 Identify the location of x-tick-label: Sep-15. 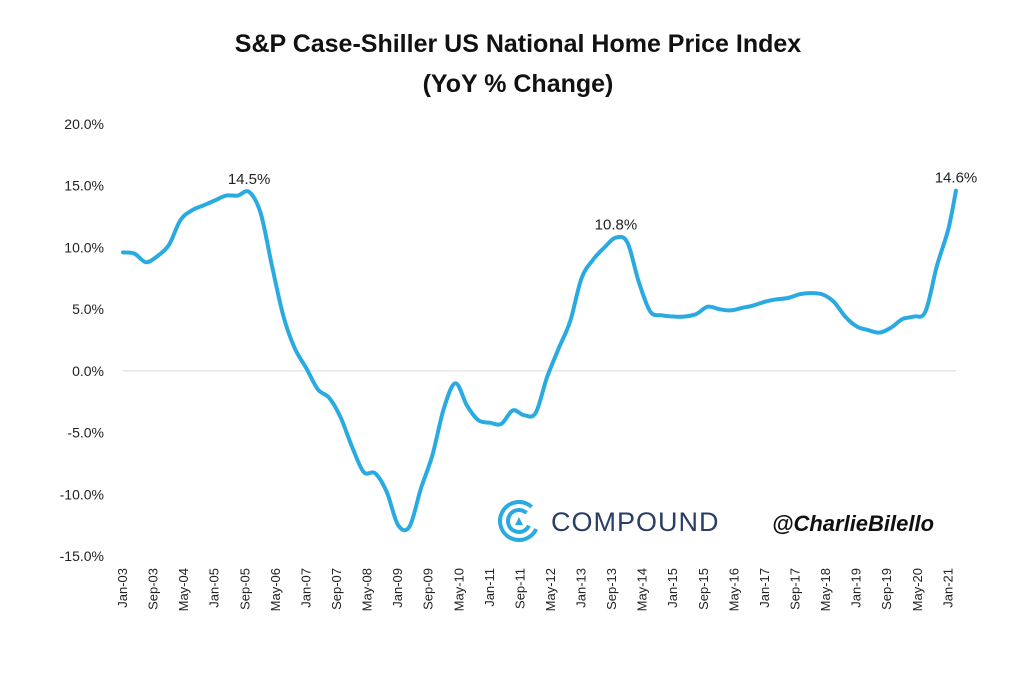
(703, 589).